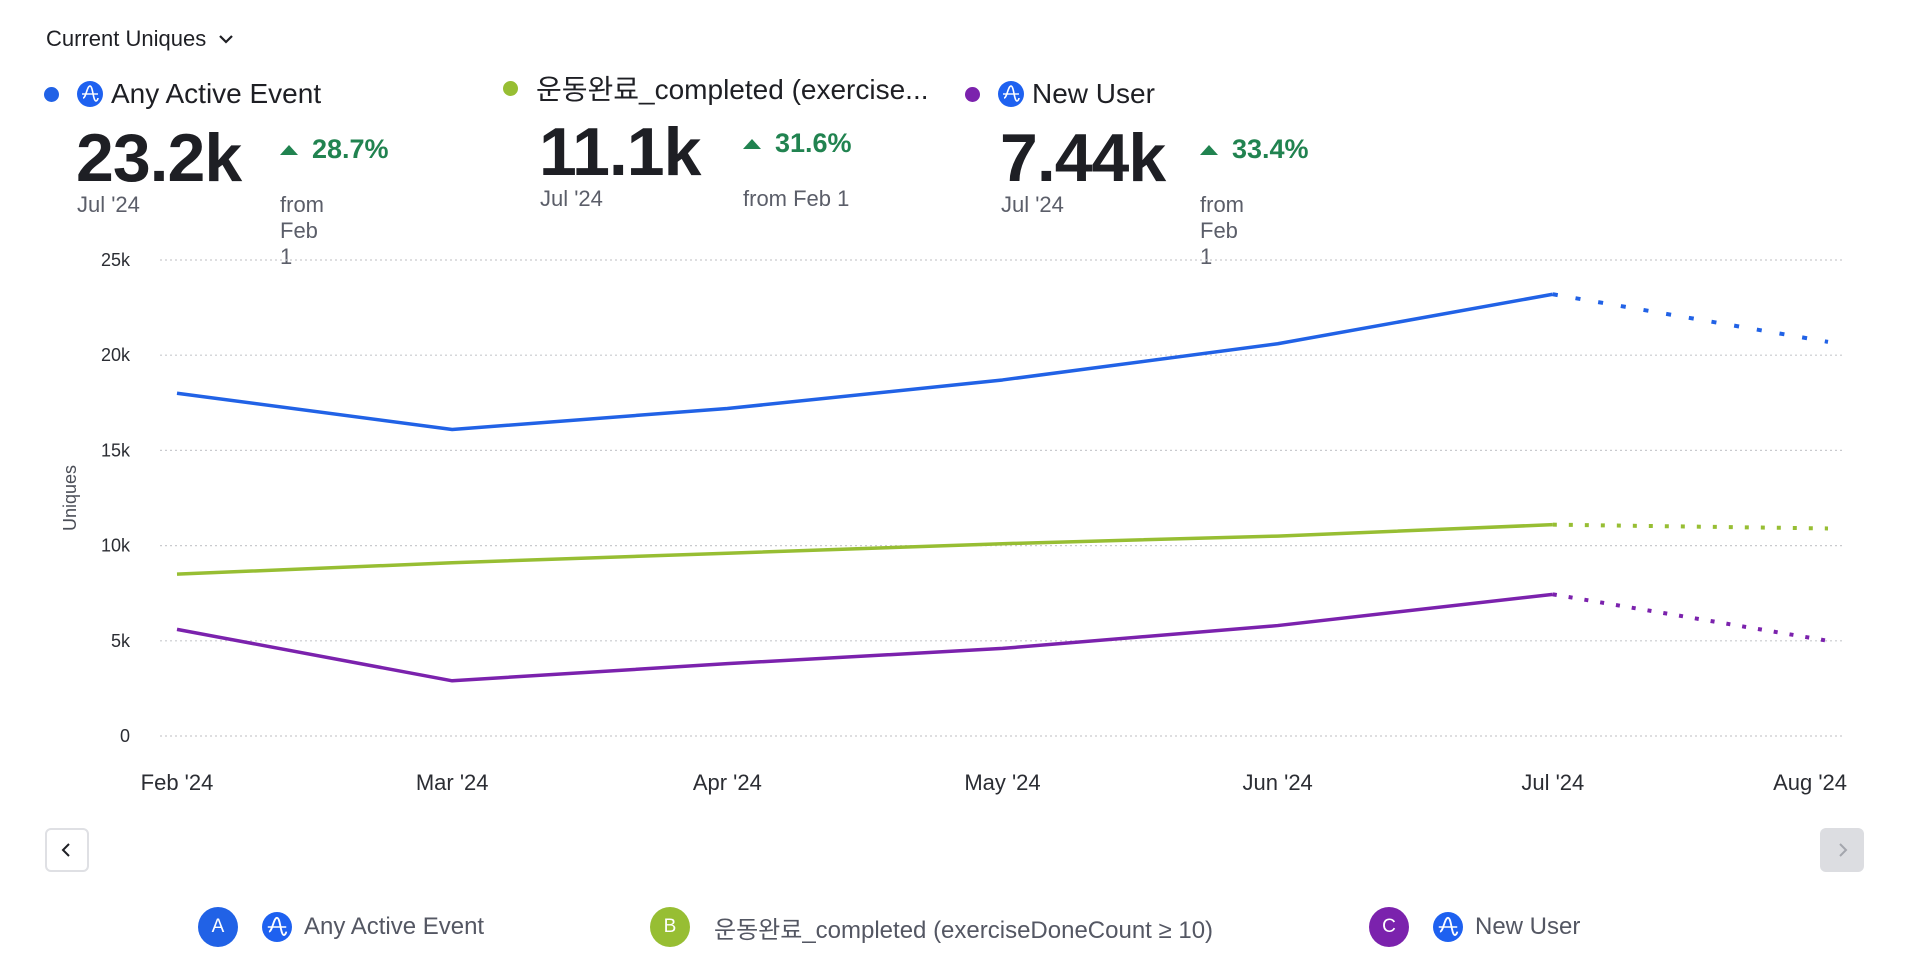  I want to click on y-tick-label: 10k, so click(116, 546).